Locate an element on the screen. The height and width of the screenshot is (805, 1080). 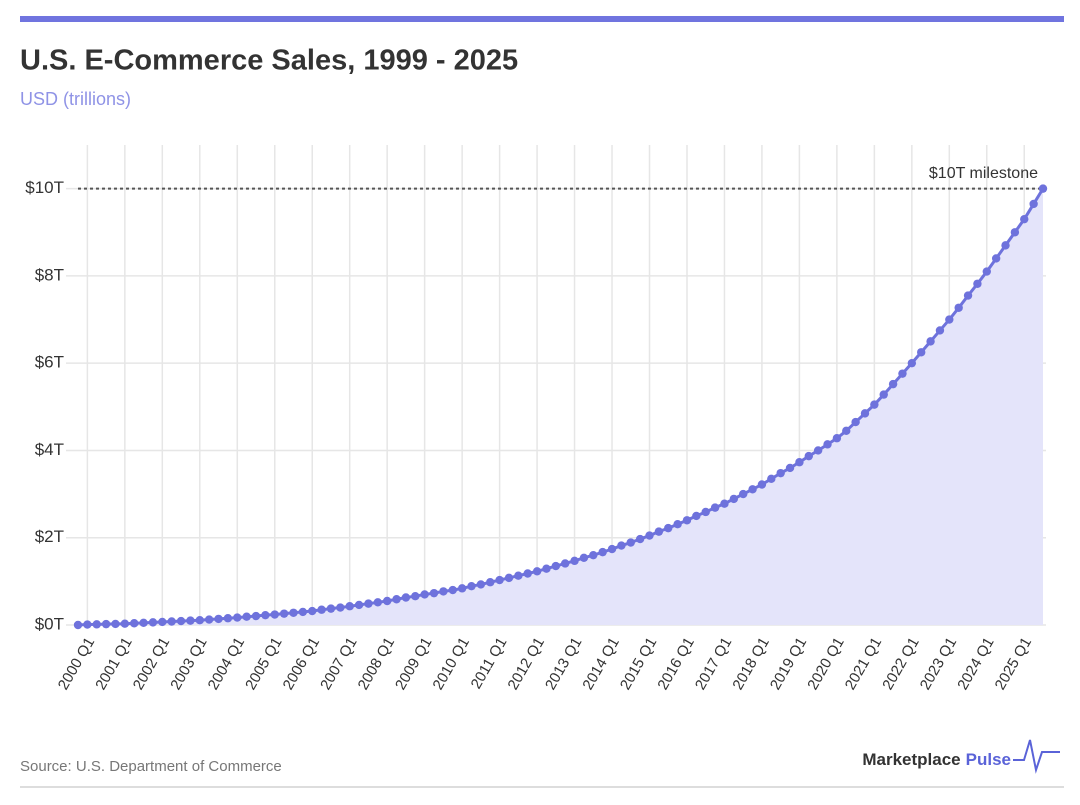
x-tick-label: 2010 Q1 is located at coordinates (451, 663).